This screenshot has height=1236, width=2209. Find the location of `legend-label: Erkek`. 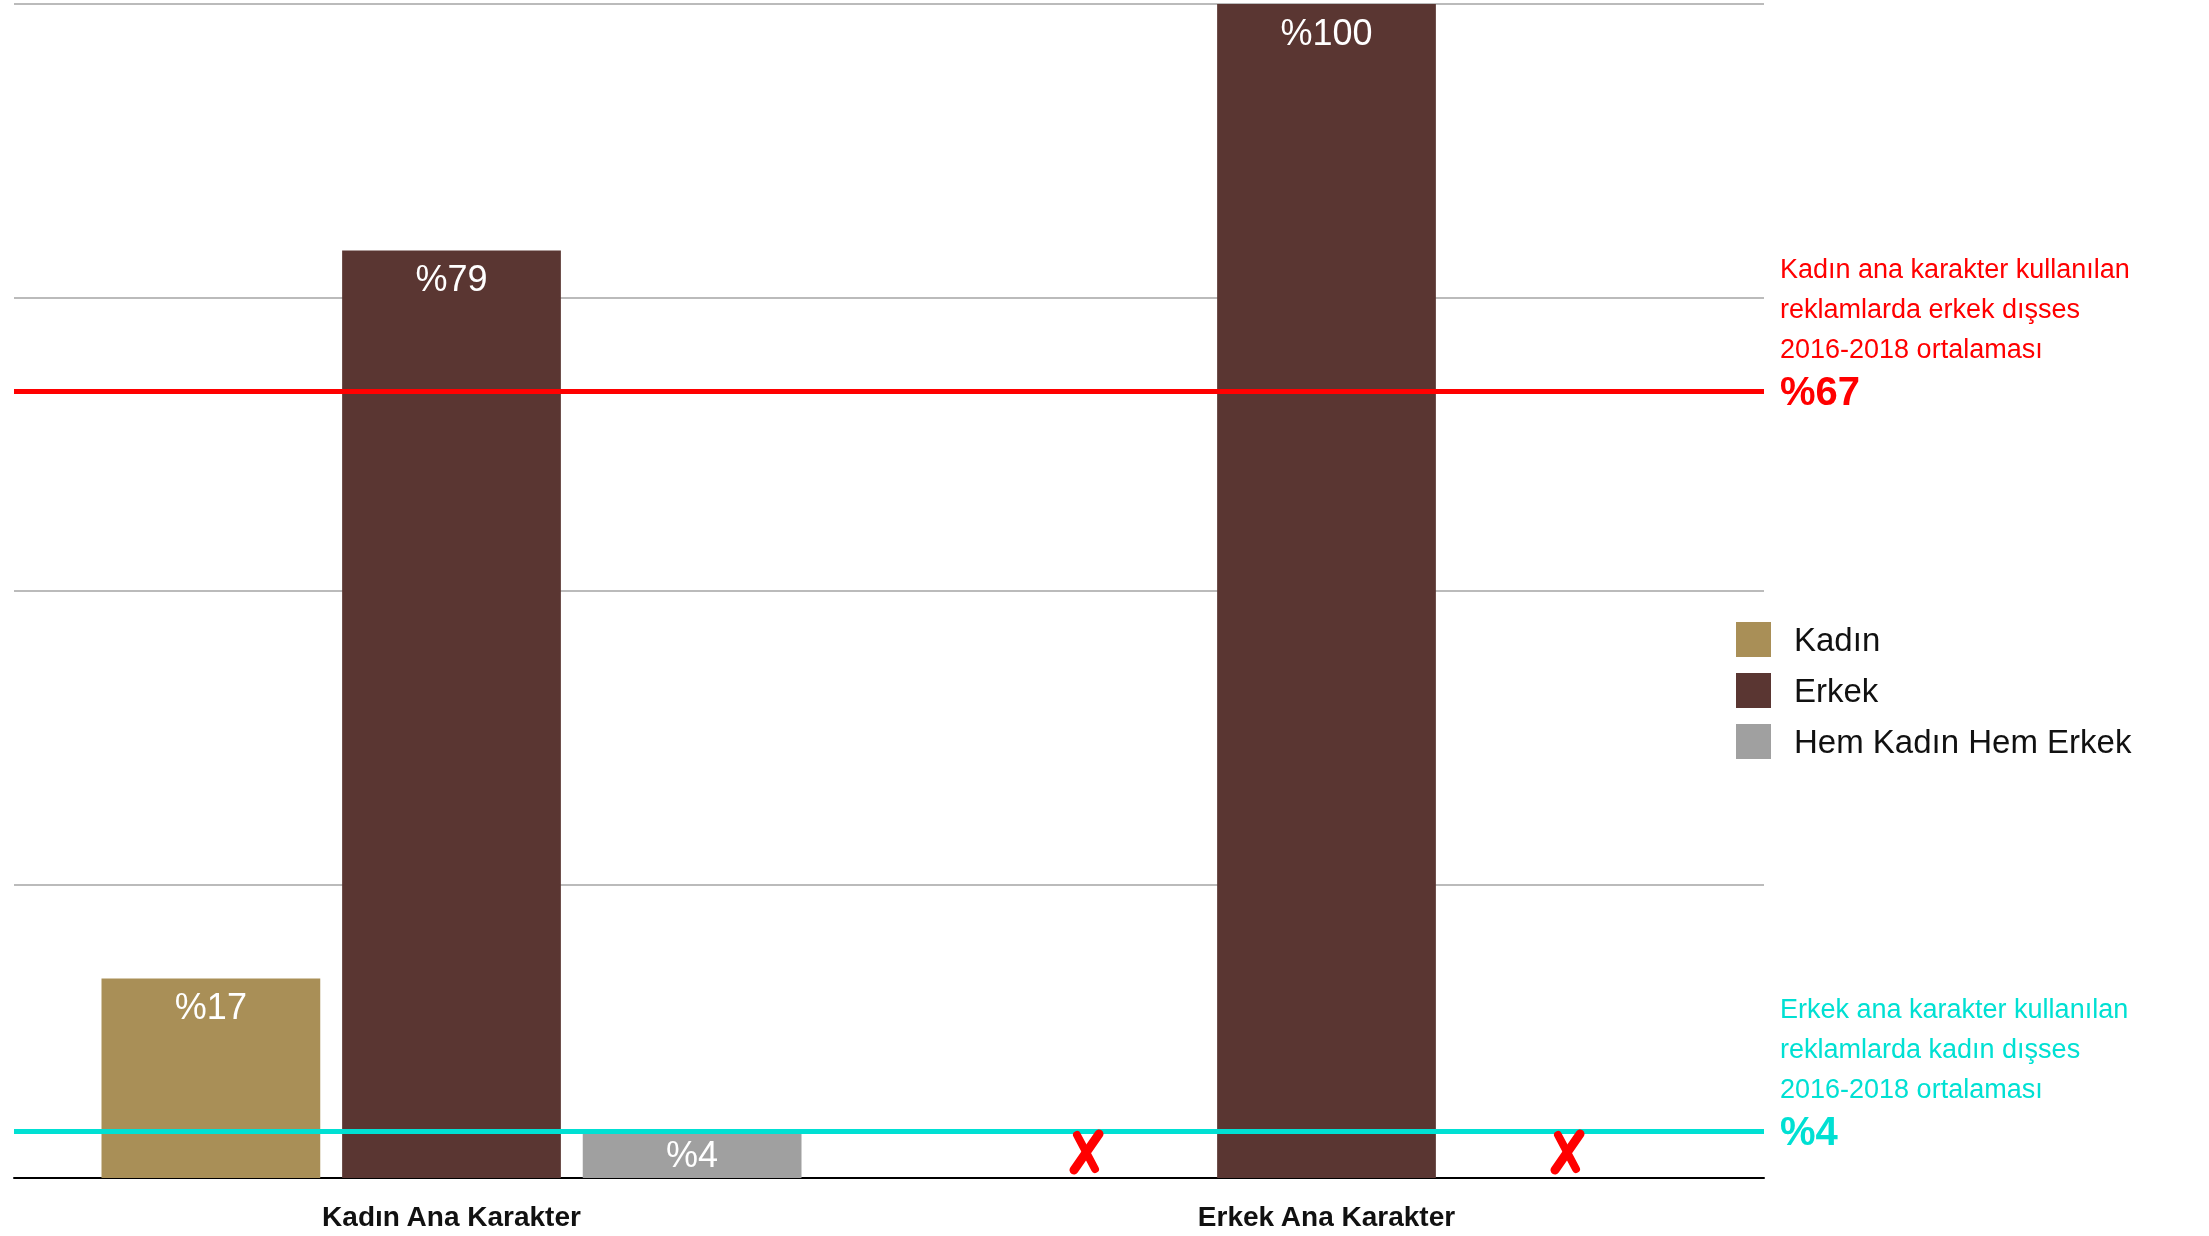

legend-label: Erkek is located at coordinates (1836, 690).